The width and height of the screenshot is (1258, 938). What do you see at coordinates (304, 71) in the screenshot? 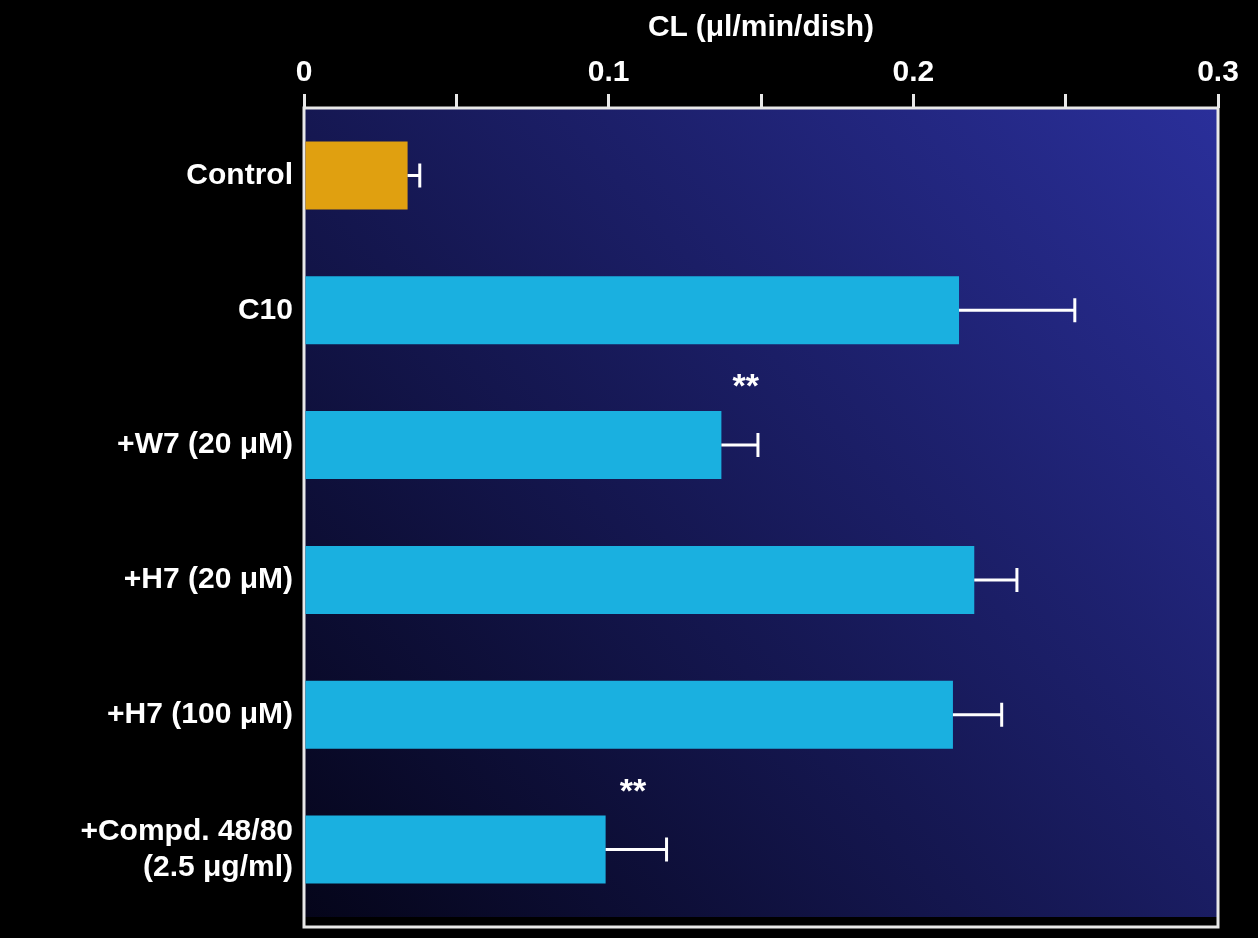
I see `x-tick-label: 0` at bounding box center [304, 71].